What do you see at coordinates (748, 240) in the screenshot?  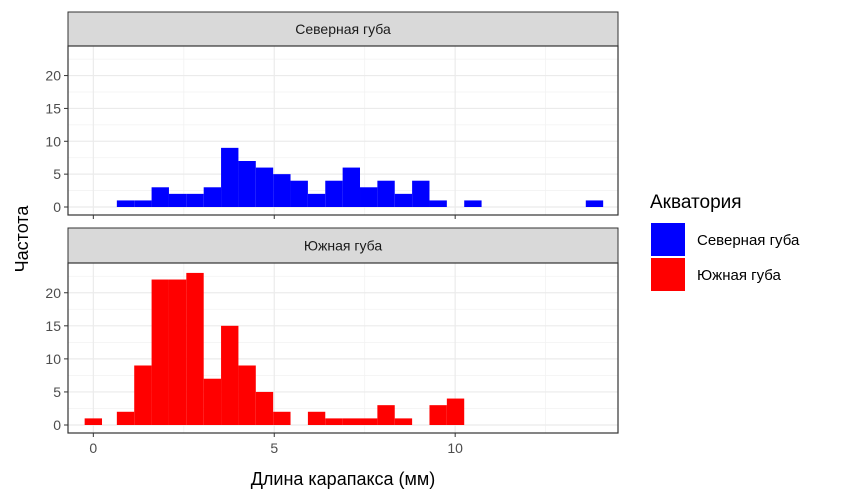 I see `legend-label: Северная губа` at bounding box center [748, 240].